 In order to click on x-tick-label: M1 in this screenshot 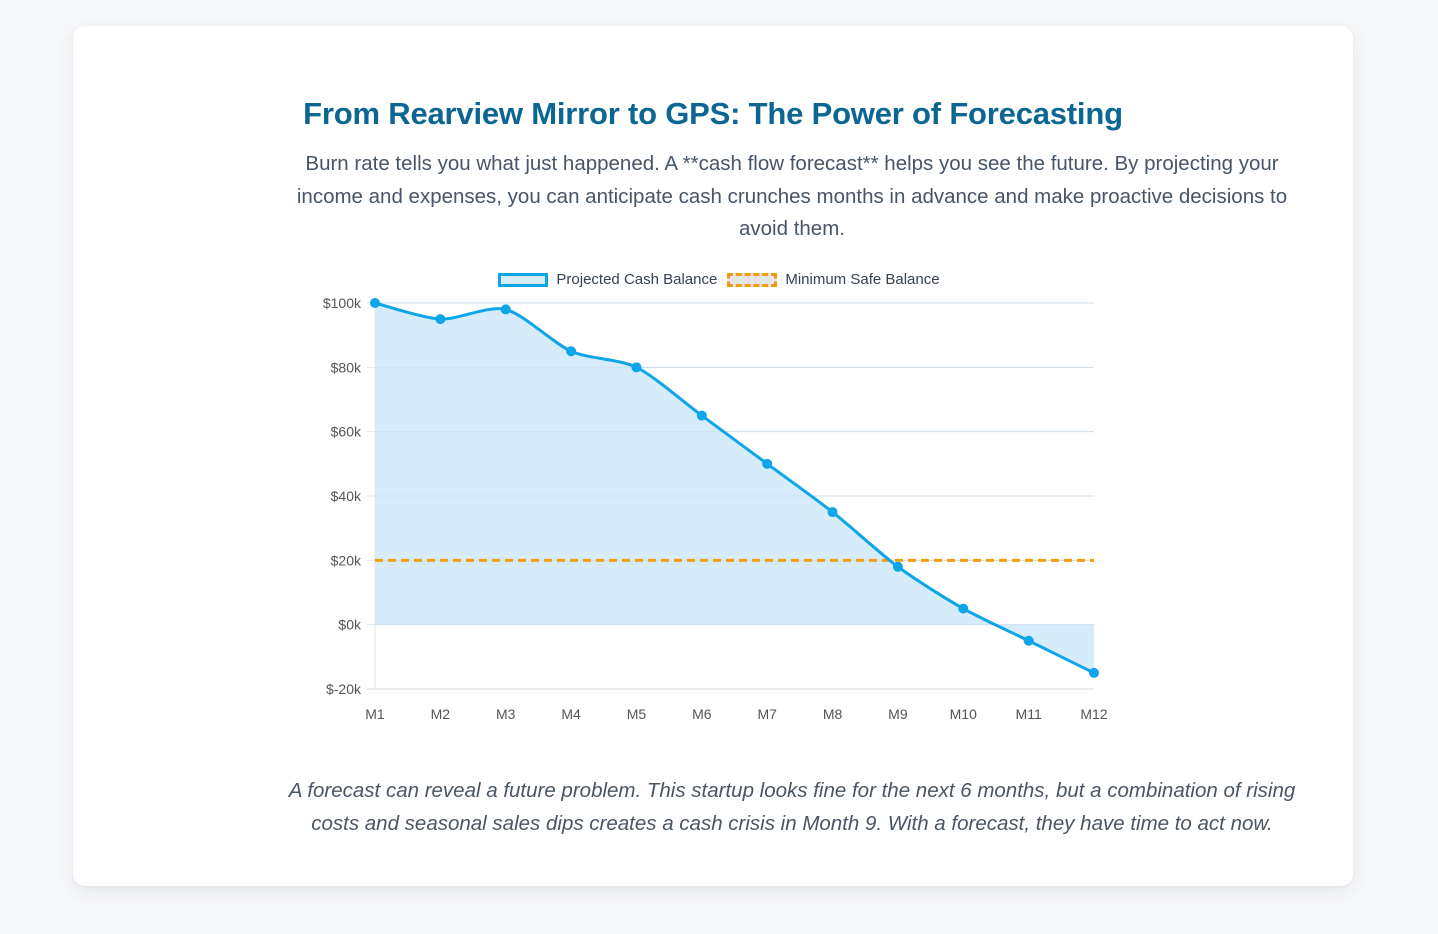, I will do `click(375, 714)`.